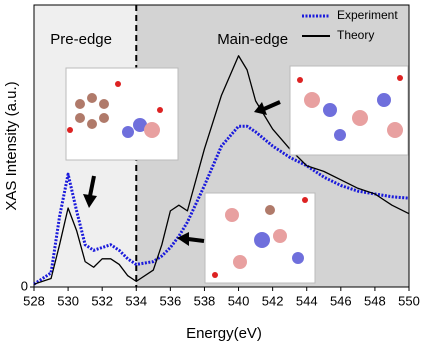 This screenshot has height=347, width=429. Describe the element at coordinates (11, 145) in the screenshot. I see `y-axis-label: XAS Intensity (a.u.)` at that location.